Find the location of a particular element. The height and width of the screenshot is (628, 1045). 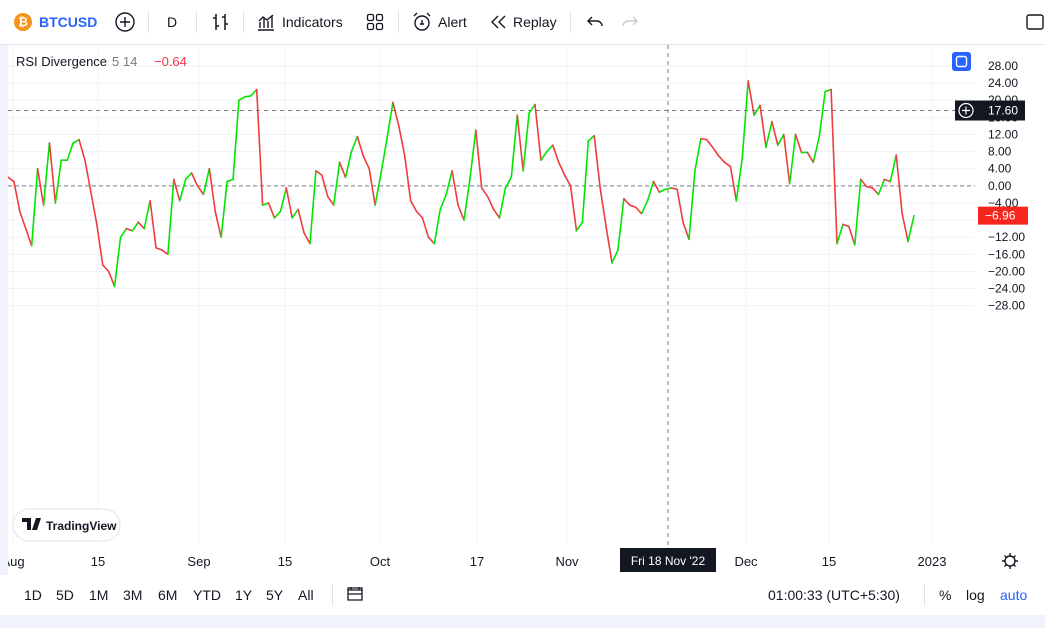

pane-settings-button is located at coordinates (961, 61).